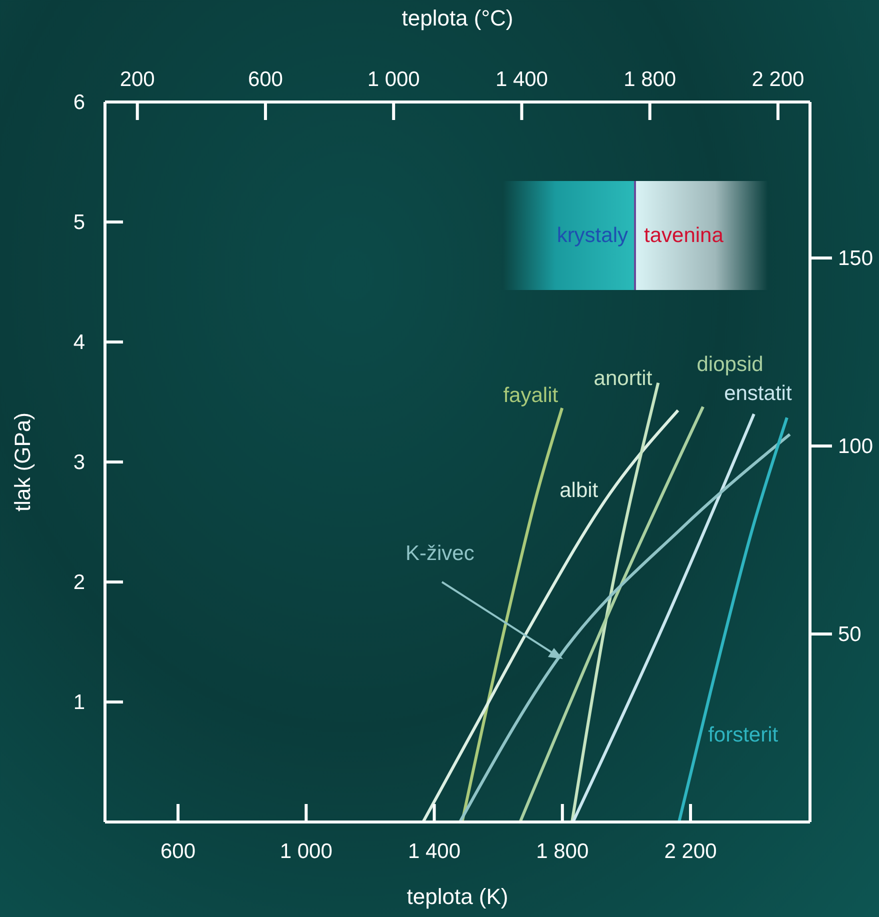 The height and width of the screenshot is (917, 879). Describe the element at coordinates (650, 79) in the screenshot. I see `x2-tick-label: 1 800` at that location.